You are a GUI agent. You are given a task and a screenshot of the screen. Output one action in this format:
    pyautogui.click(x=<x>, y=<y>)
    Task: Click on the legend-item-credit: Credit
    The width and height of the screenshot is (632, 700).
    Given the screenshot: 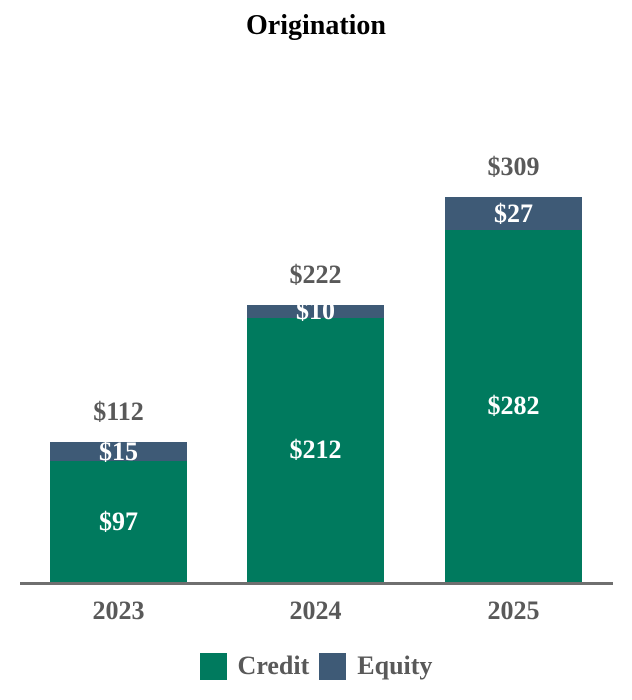 What is the action you would take?
    pyautogui.click(x=254, y=666)
    